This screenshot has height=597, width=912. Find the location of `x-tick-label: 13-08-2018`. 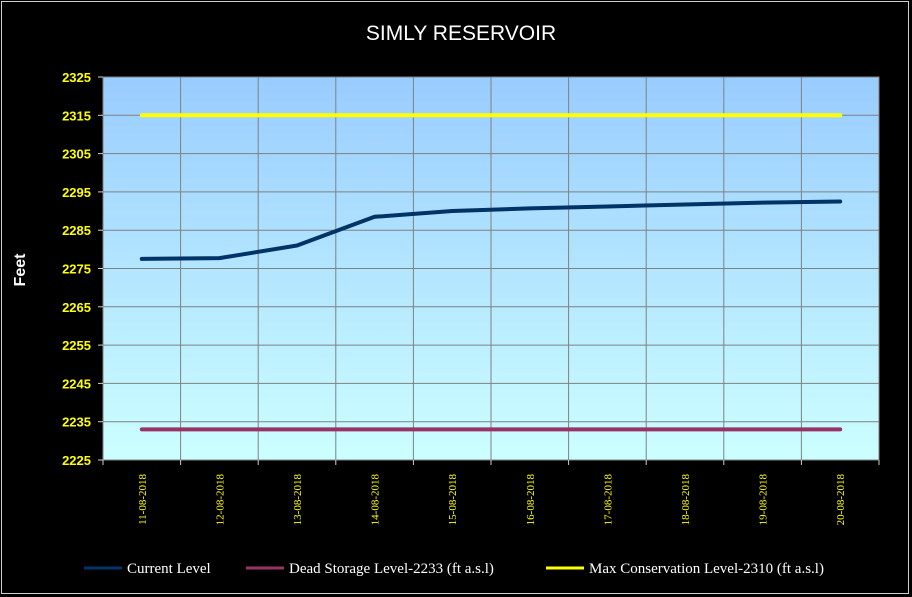

x-tick-label: 13-08-2018 is located at coordinates (298, 500).